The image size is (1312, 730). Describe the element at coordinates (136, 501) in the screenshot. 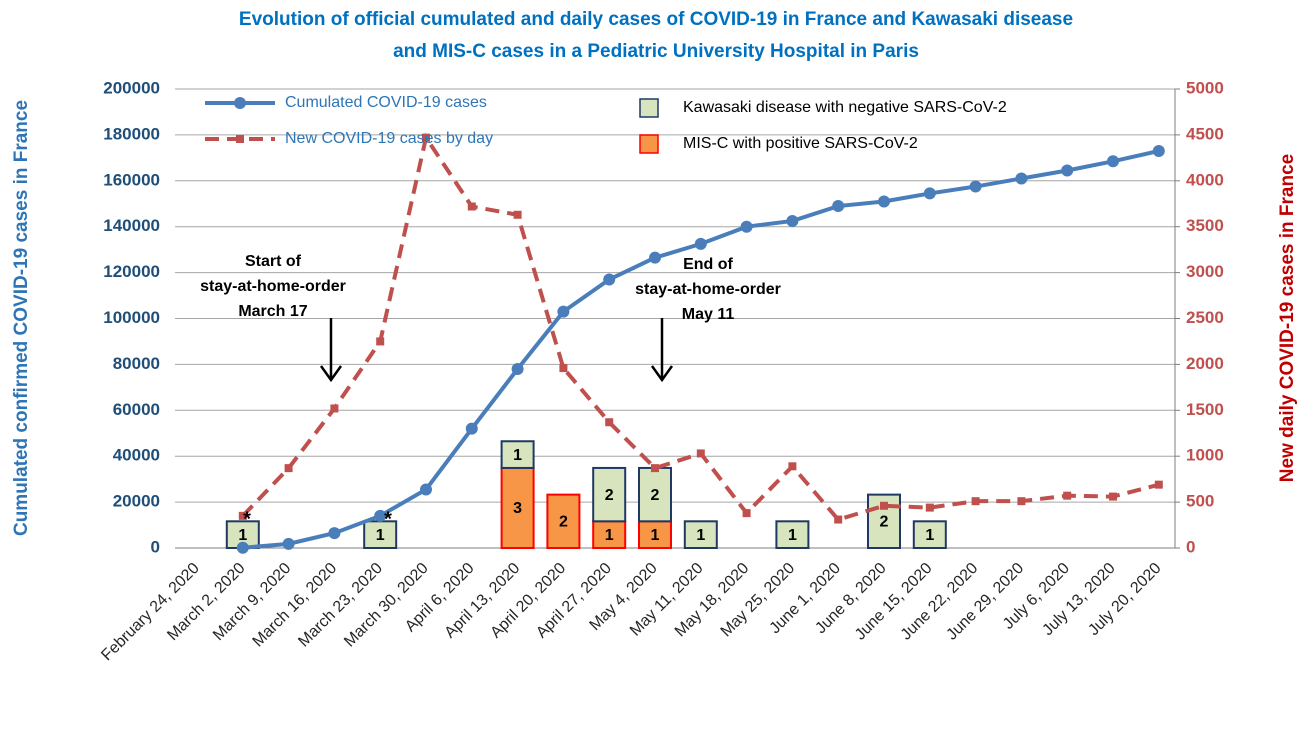

I see `y-tick-label: 20000` at that location.